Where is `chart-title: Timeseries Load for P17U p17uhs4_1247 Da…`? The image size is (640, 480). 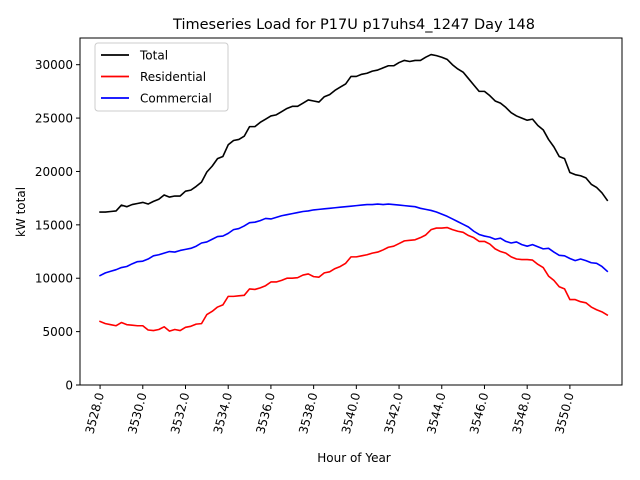 chart-title: Timeseries Load for P17U p17uhs4_1247 Da… is located at coordinates (353, 25).